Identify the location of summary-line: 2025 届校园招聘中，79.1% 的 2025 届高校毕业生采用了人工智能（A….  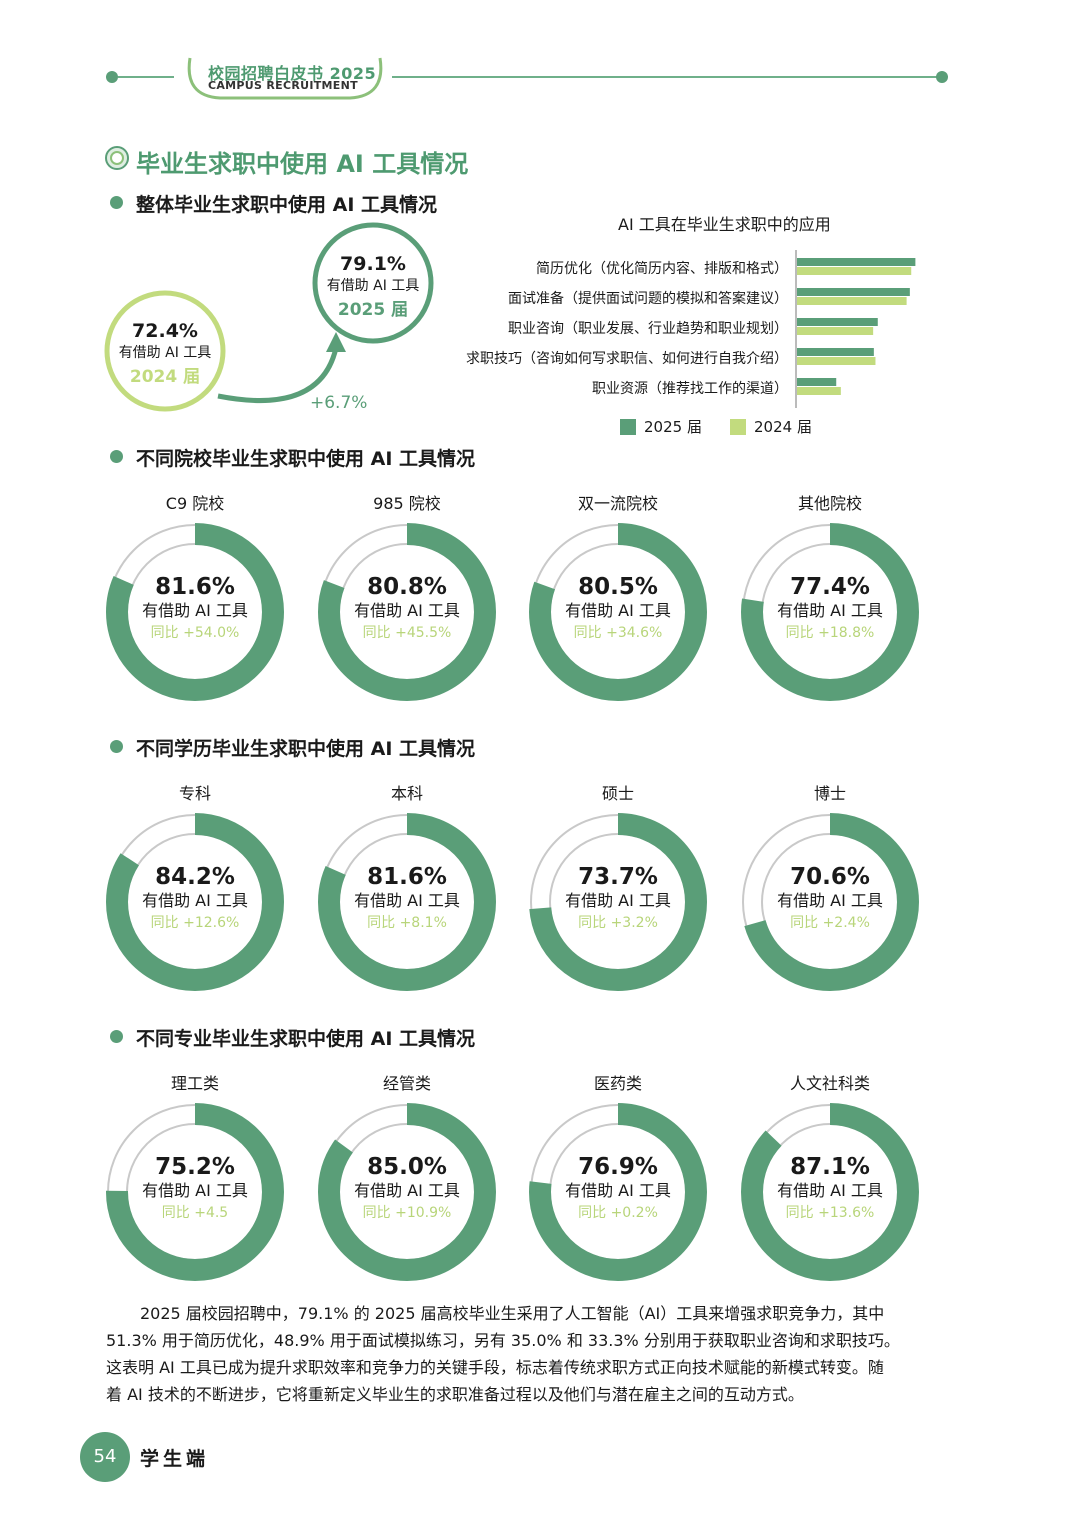
(512, 1313).